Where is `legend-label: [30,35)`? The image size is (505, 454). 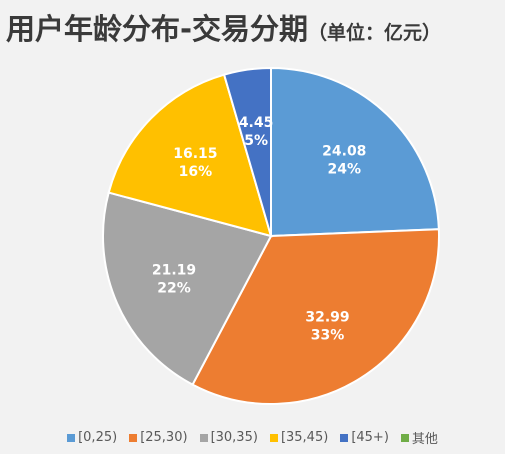
legend-label: [30,35) is located at coordinates (234, 437).